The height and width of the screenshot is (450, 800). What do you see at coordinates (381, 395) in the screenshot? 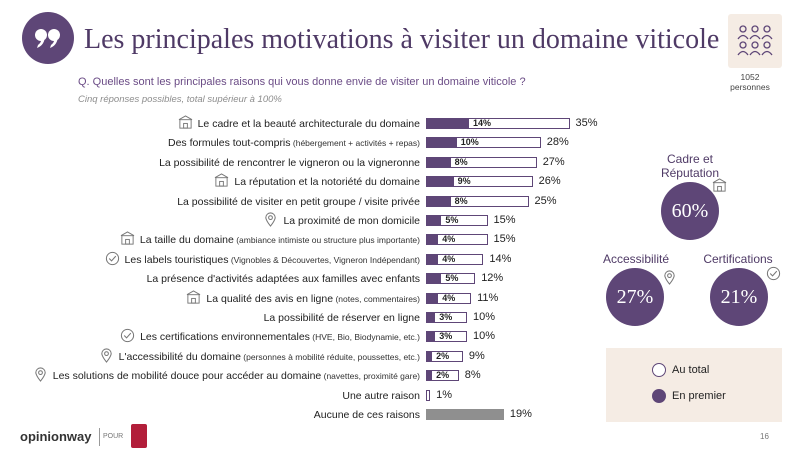
I see `category-label-text: Une autre raison` at bounding box center [381, 395].